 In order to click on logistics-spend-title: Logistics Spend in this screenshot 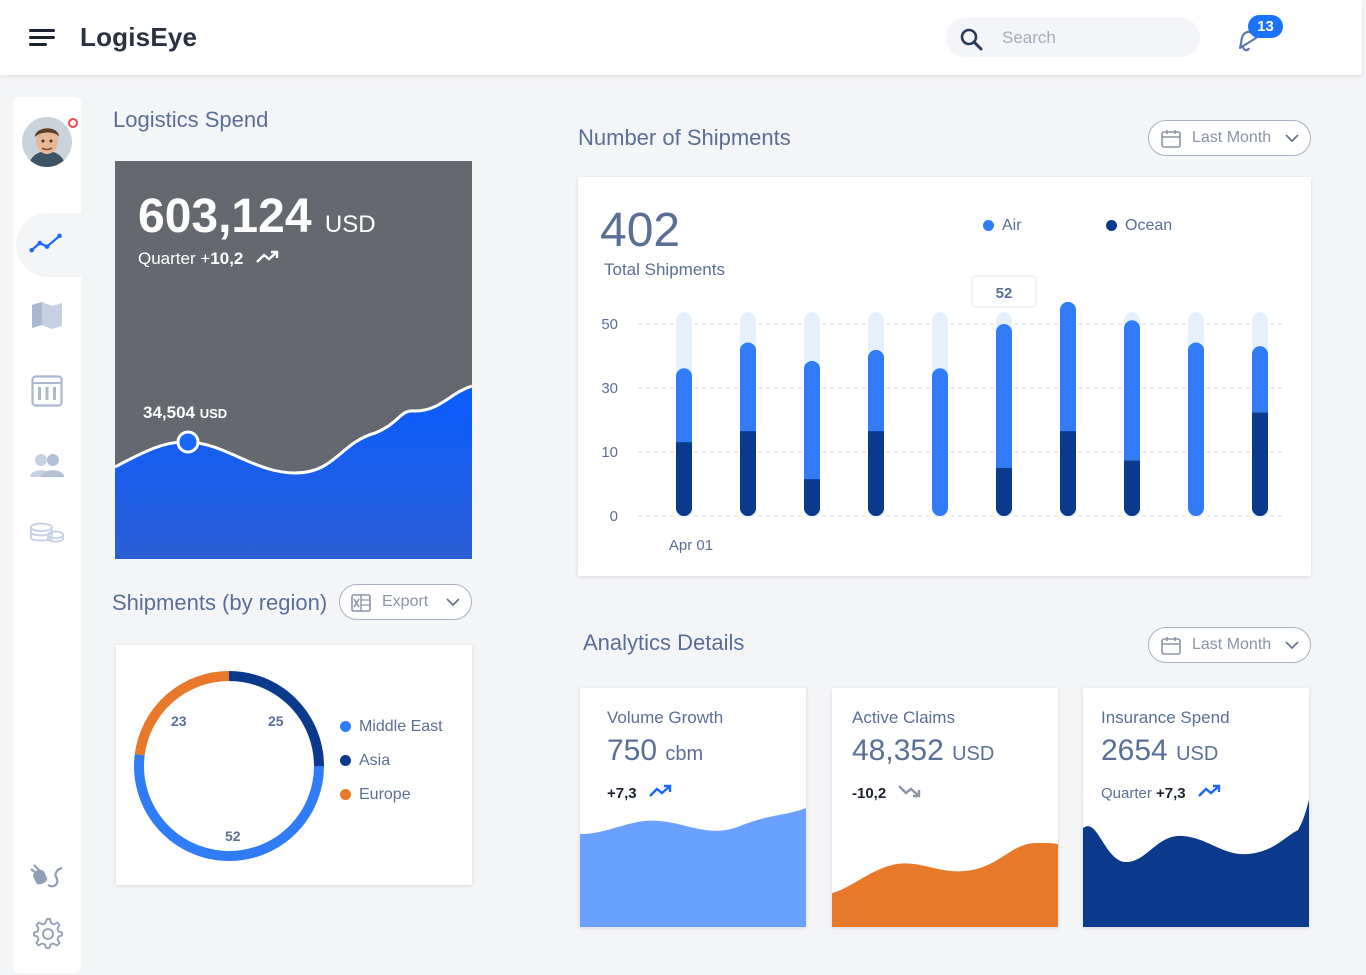, I will do `click(191, 119)`.